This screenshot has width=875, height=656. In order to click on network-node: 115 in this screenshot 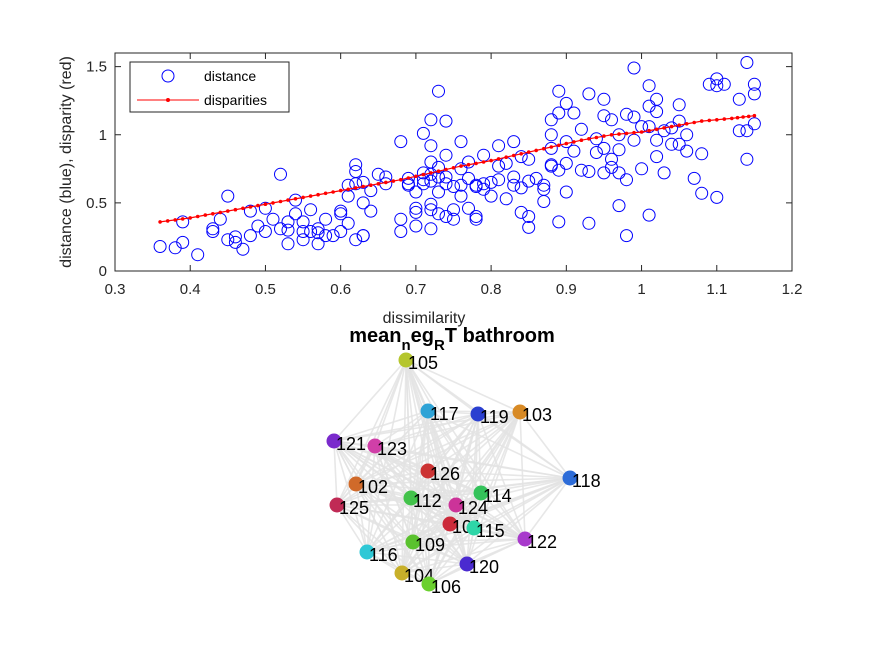, I will do `click(485, 530)`.